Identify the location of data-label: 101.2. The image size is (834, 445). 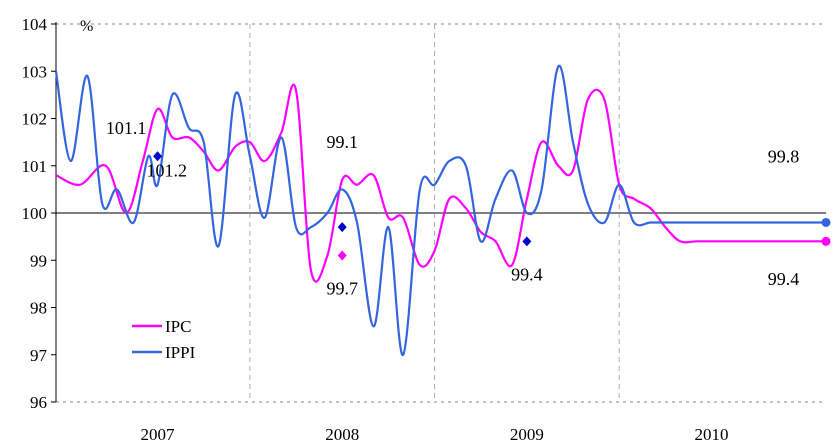
(167, 170).